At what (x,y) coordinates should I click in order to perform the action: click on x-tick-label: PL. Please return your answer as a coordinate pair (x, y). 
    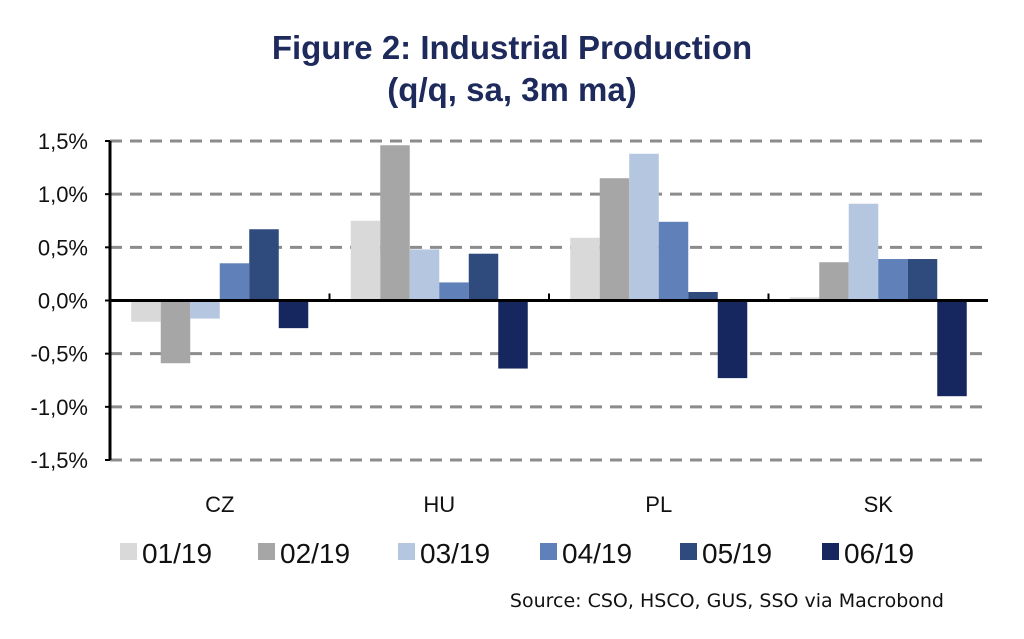
    Looking at the image, I should click on (658, 504).